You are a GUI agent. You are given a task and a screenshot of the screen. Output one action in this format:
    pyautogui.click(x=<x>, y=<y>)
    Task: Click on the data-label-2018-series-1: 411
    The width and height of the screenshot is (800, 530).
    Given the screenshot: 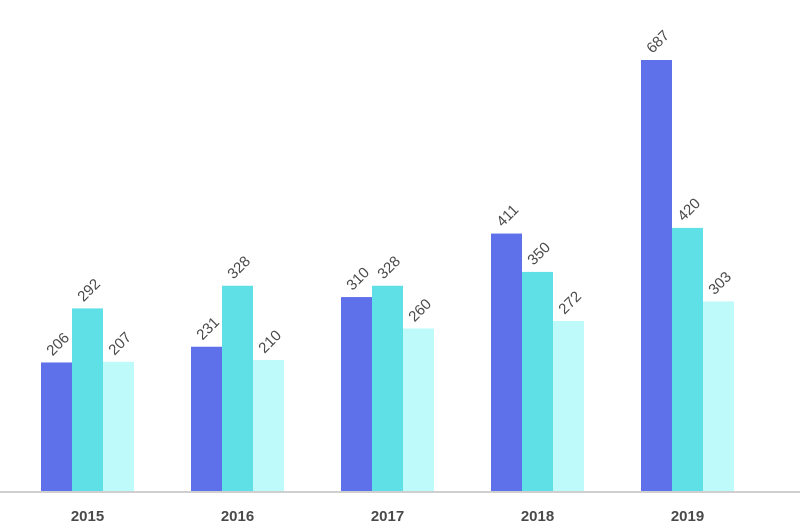 What is the action you would take?
    pyautogui.click(x=507, y=215)
    